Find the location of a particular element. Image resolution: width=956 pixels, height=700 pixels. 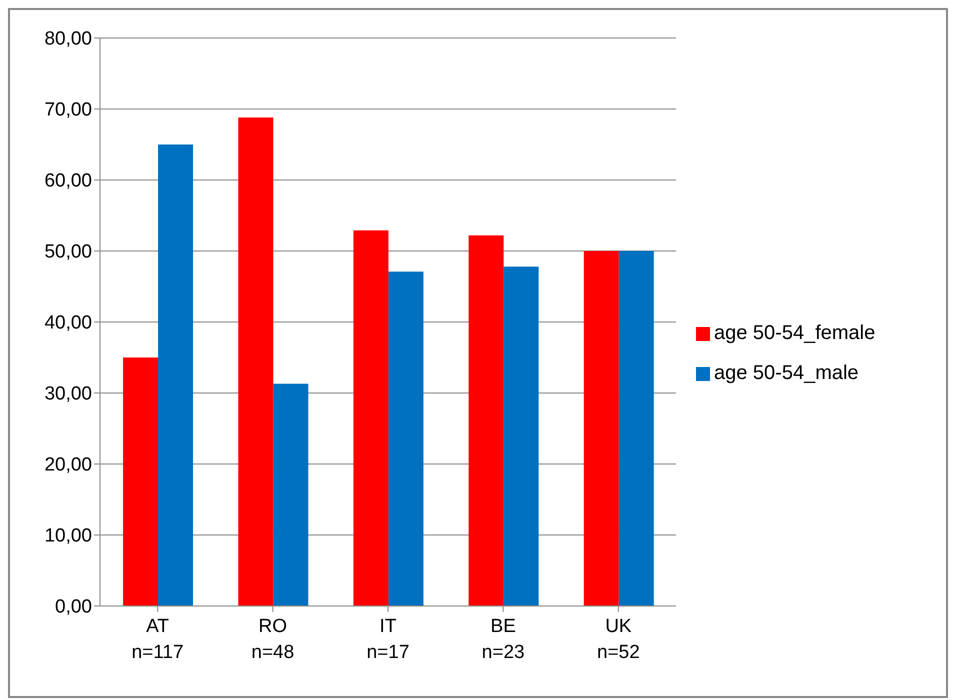

y-tick-label: 50,00 is located at coordinates (68, 252).